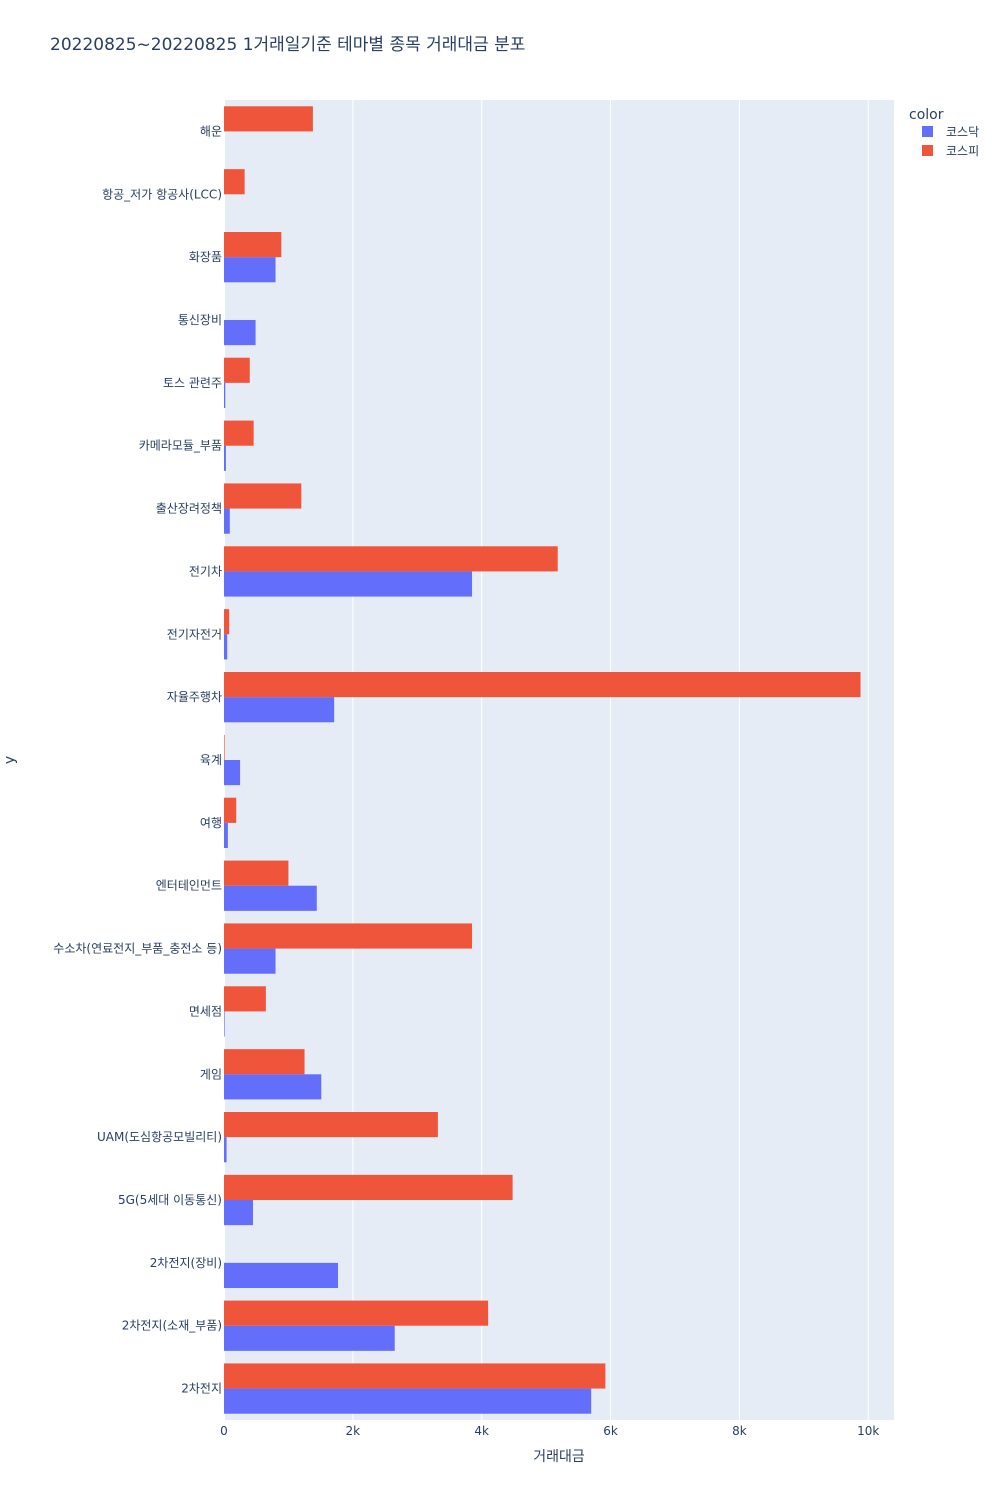 The height and width of the screenshot is (1500, 1000). Describe the element at coordinates (201, 1389) in the screenshot. I see `y-tick-label: 2차전지` at that location.